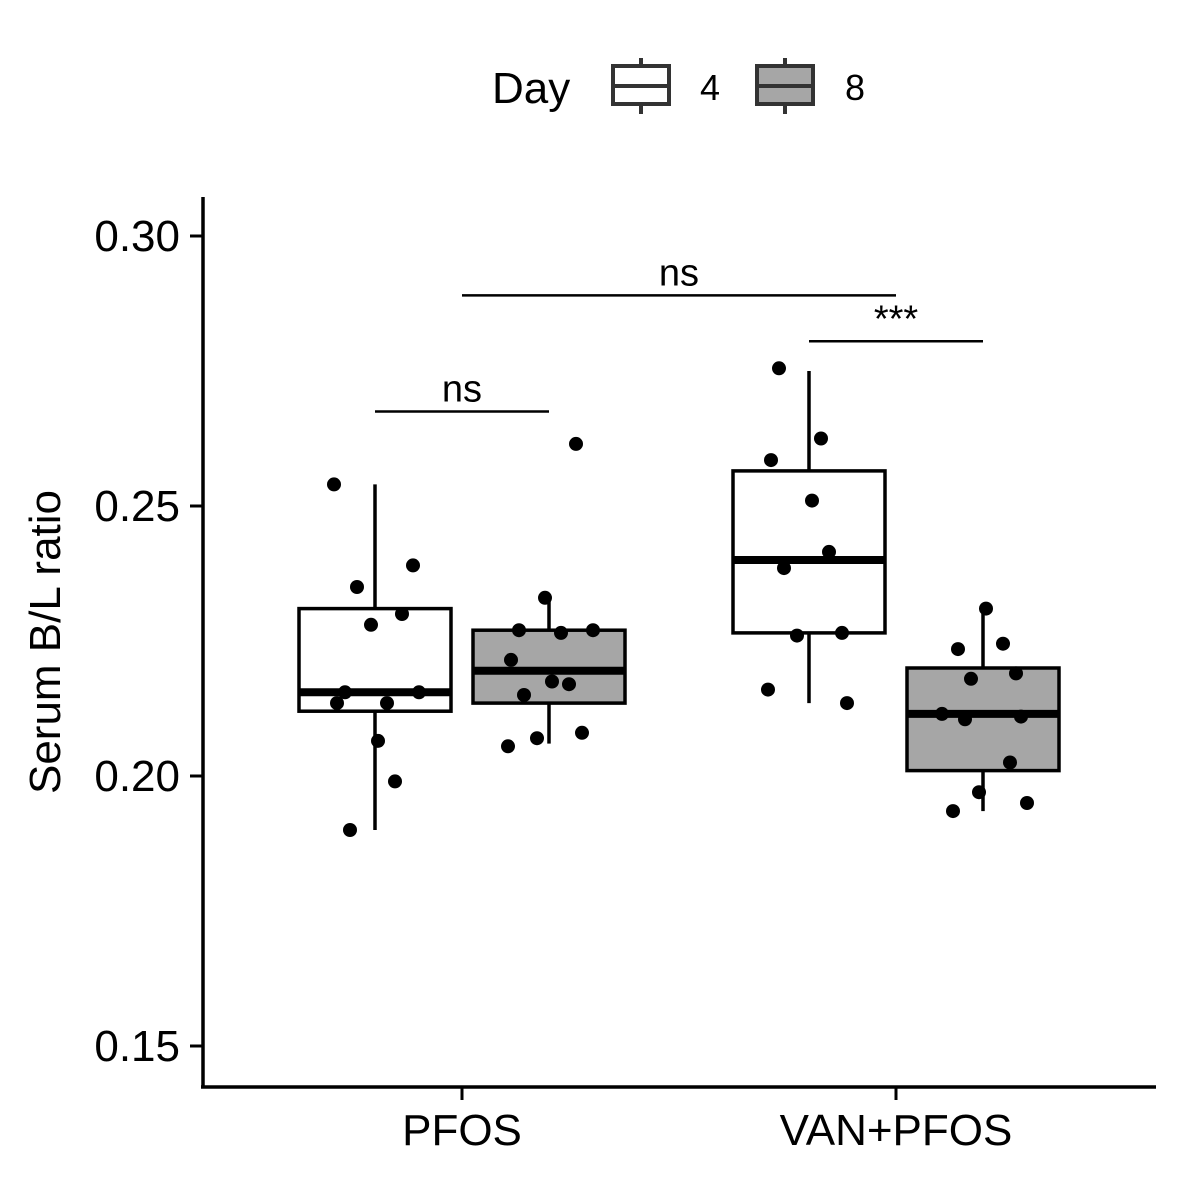 Image resolution: width=1181 pixels, height=1181 pixels. What do you see at coordinates (148, 641) in the screenshot?
I see `y-ticks: 0.15 0.20 0.25 0.30` at bounding box center [148, 641].